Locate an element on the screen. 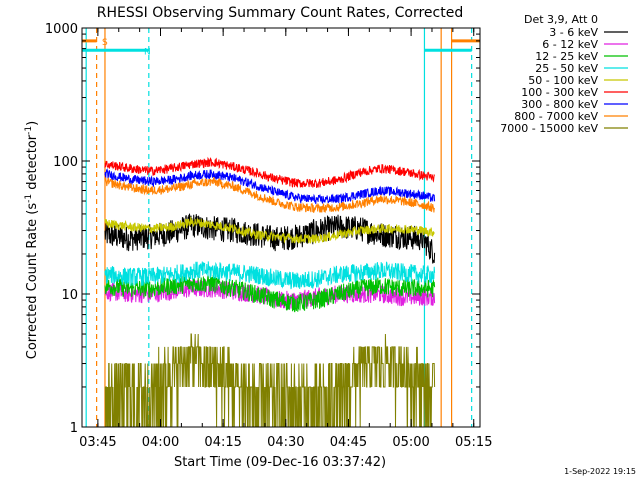 This screenshot has width=640, height=480. status-bar-label-1: N is located at coordinates (147, 52).